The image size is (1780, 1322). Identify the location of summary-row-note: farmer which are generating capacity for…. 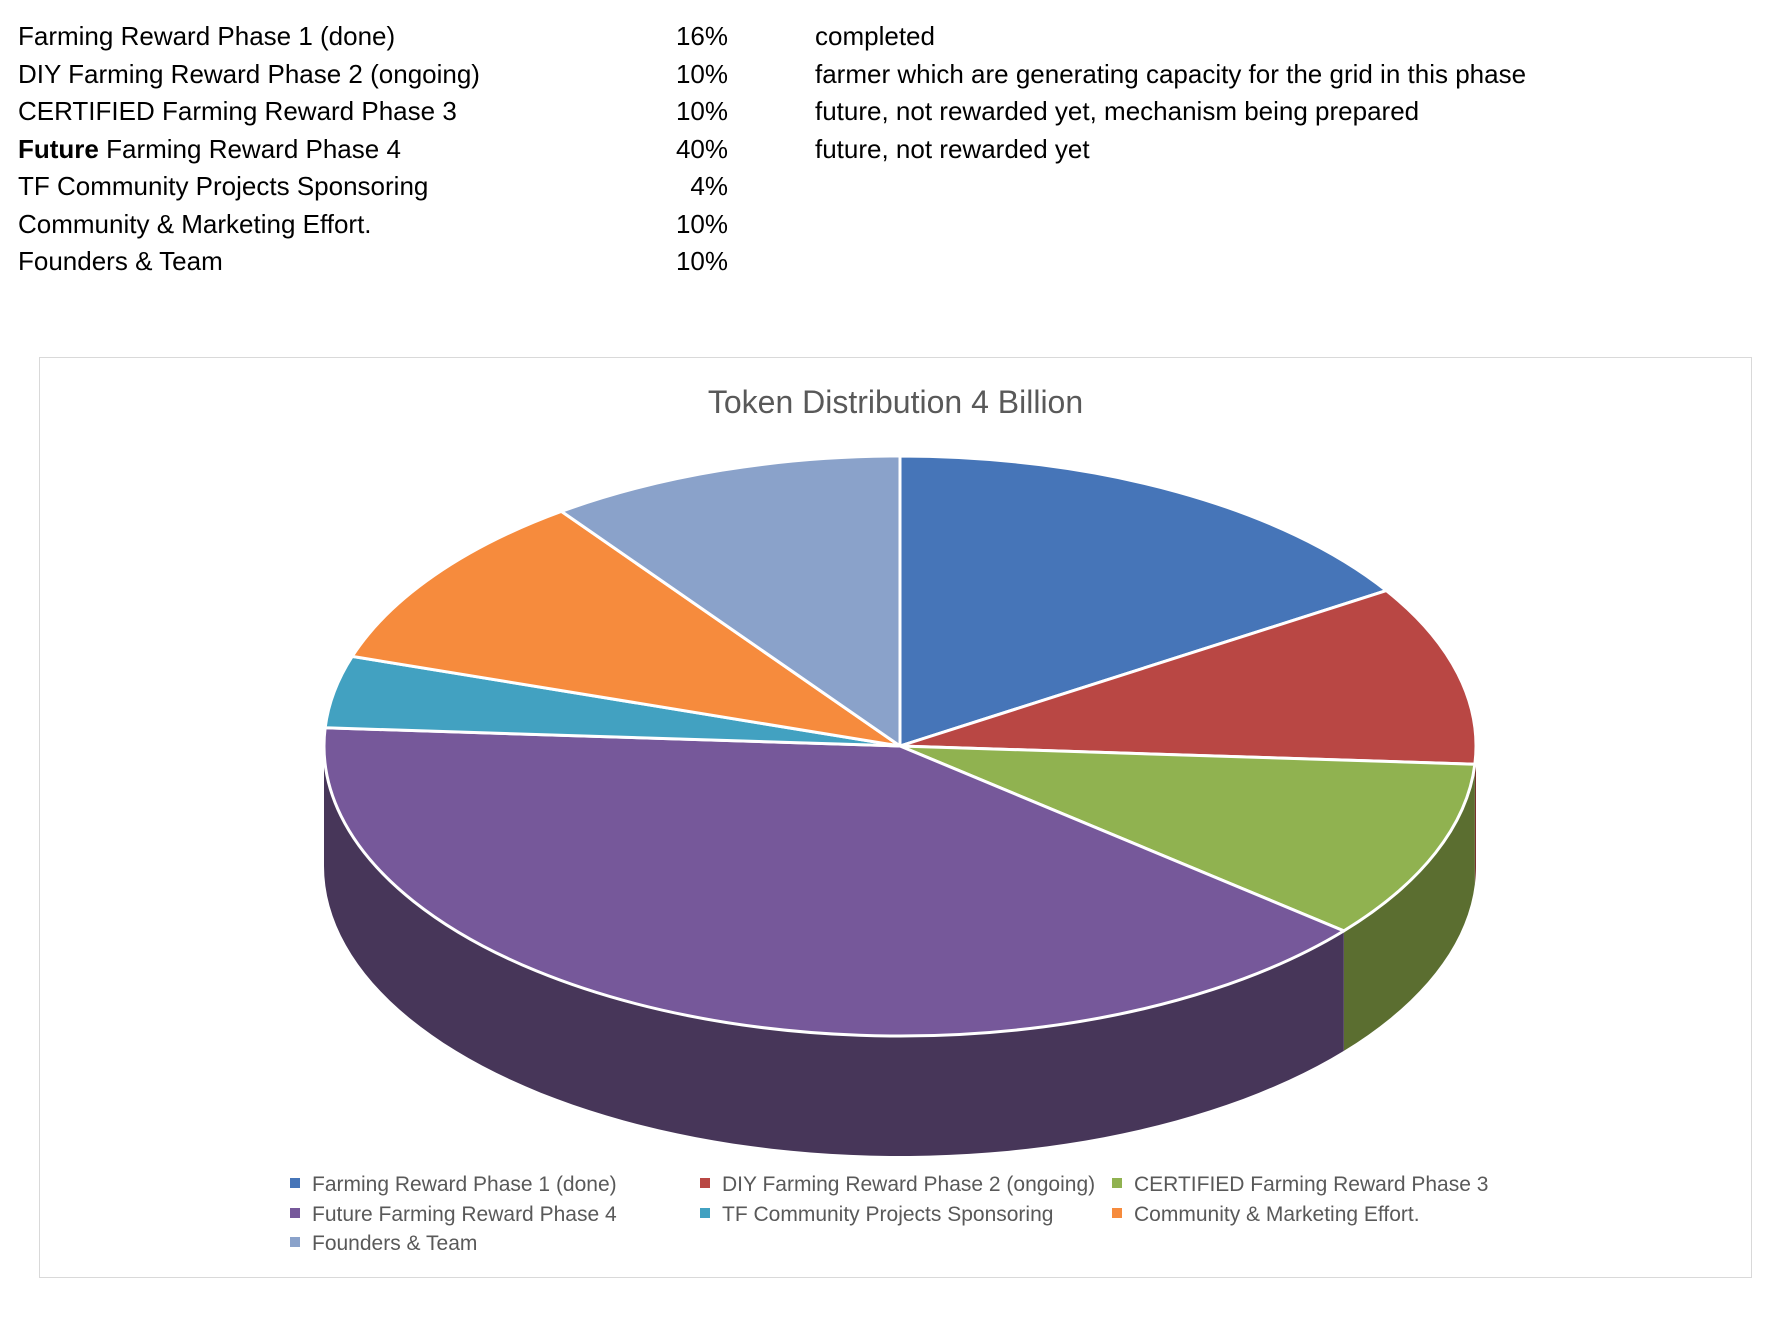
(1171, 73).